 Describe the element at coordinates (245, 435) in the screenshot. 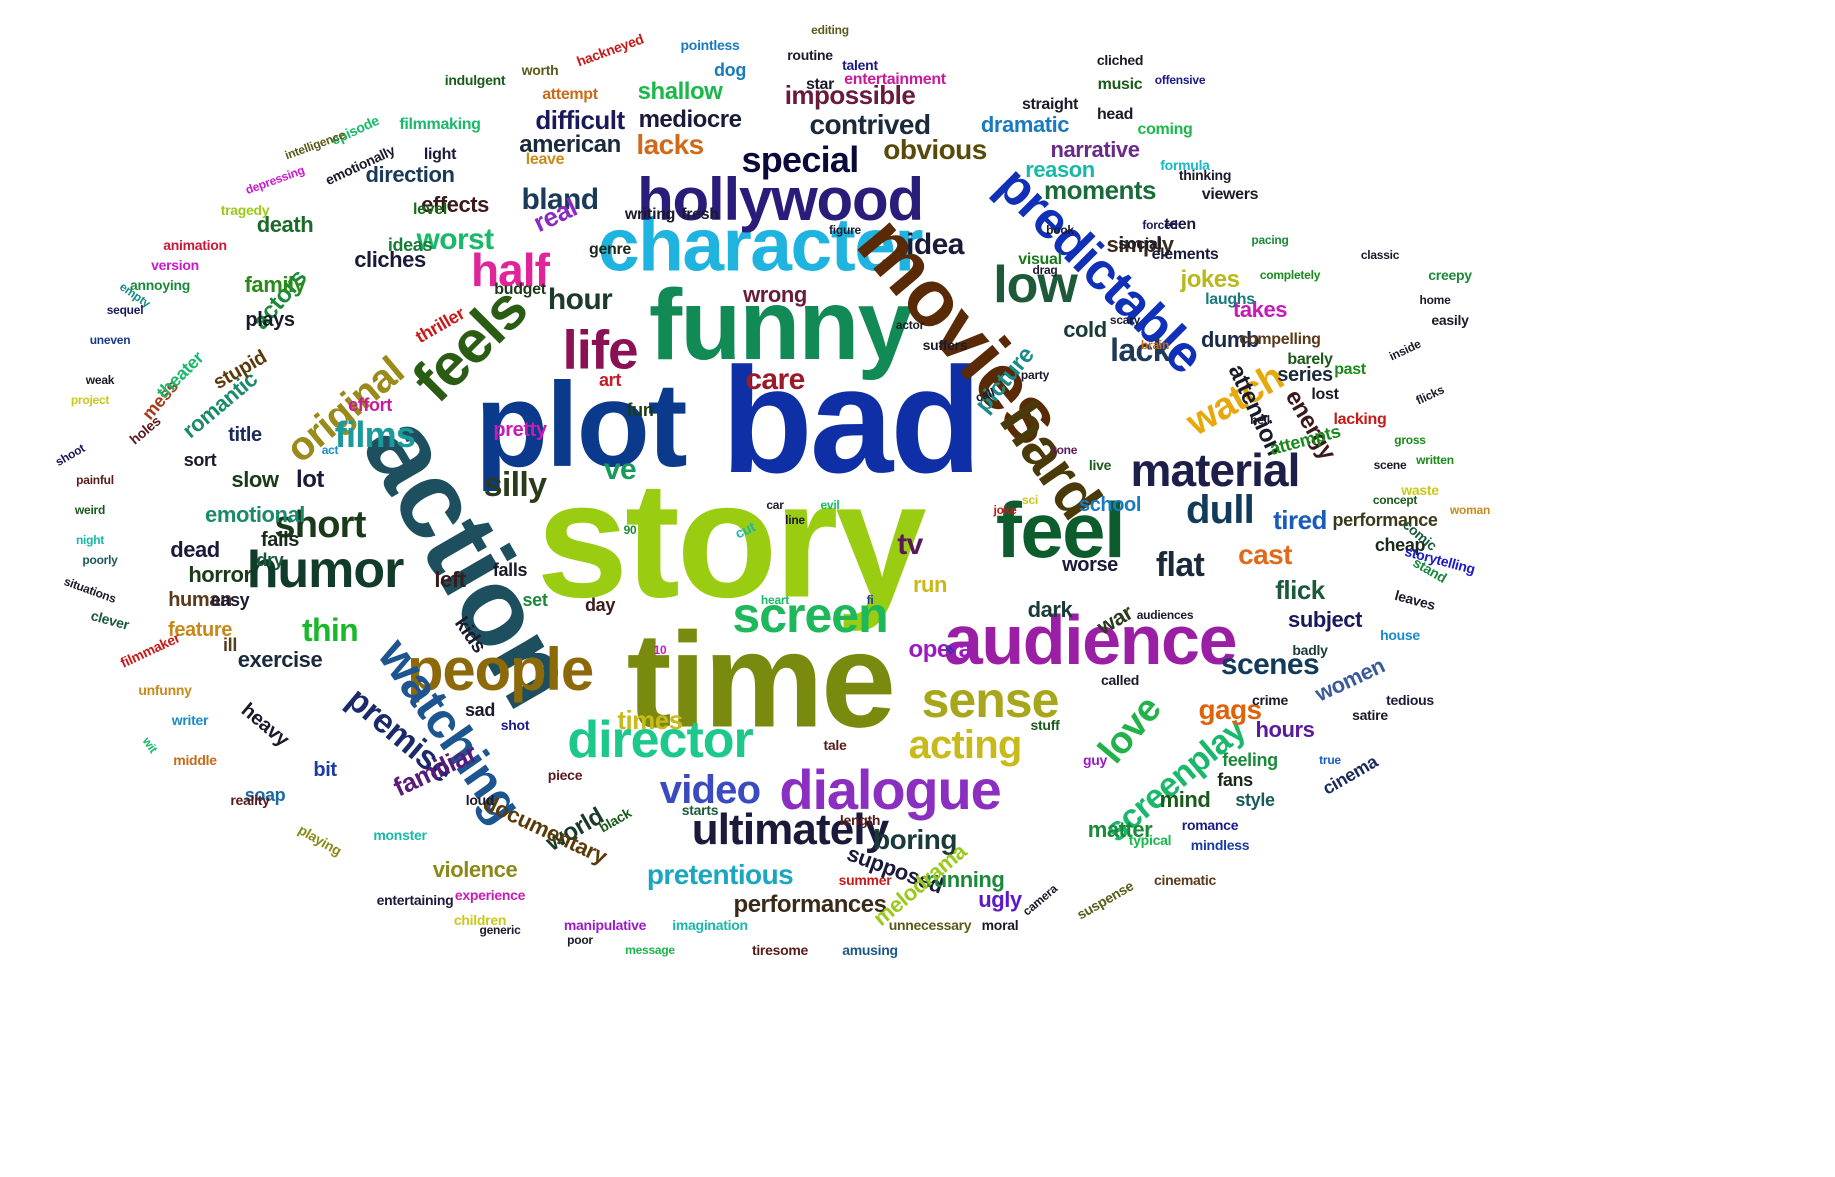

I see `word-title: title` at that location.